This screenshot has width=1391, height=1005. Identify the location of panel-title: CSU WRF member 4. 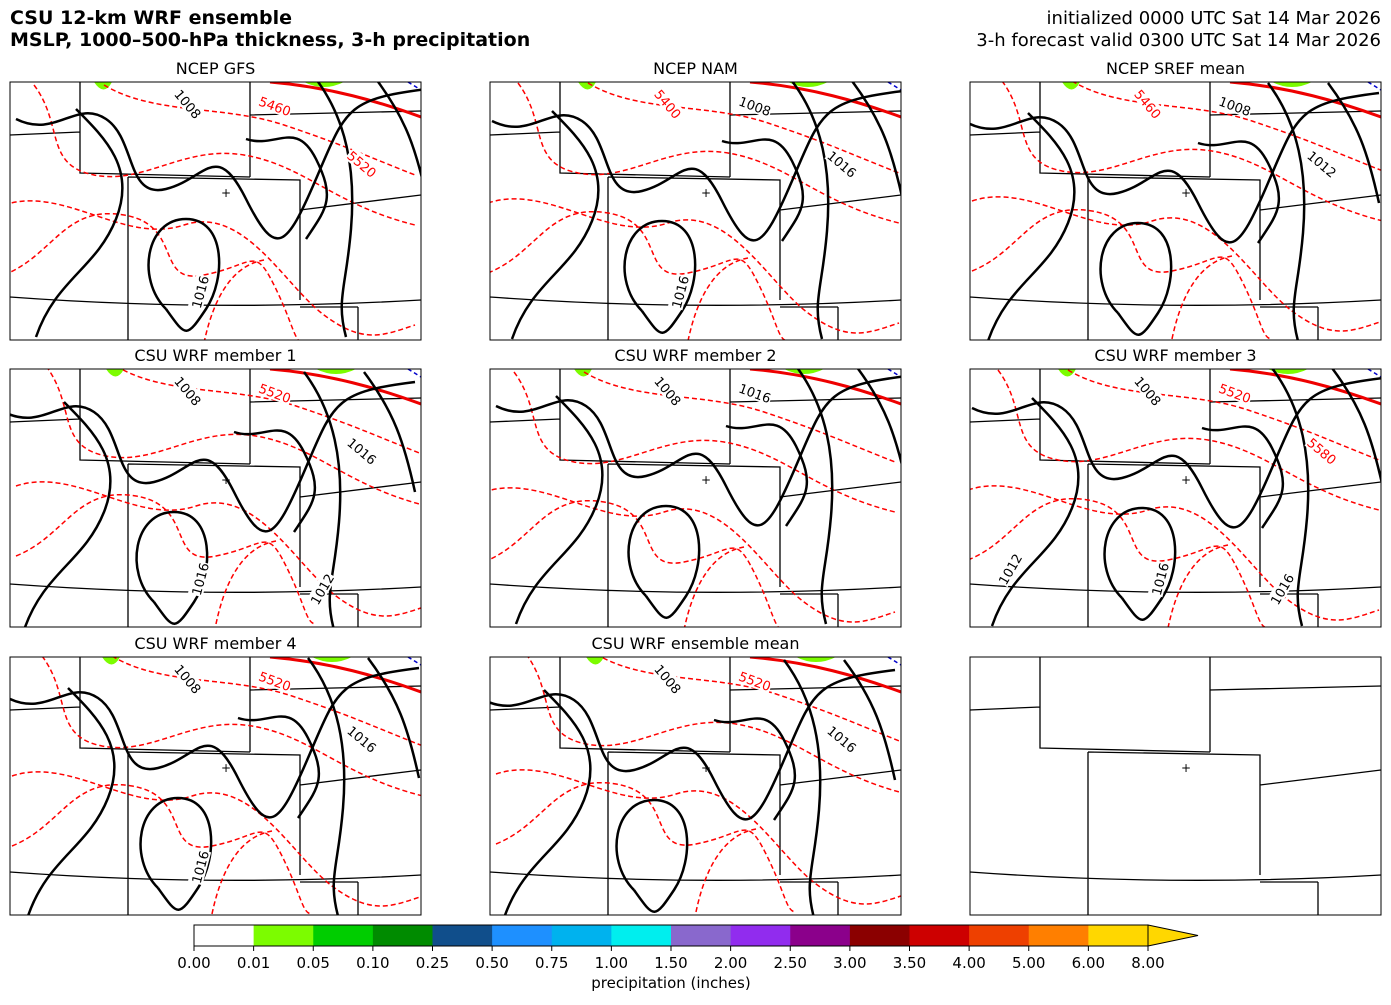
(215, 643).